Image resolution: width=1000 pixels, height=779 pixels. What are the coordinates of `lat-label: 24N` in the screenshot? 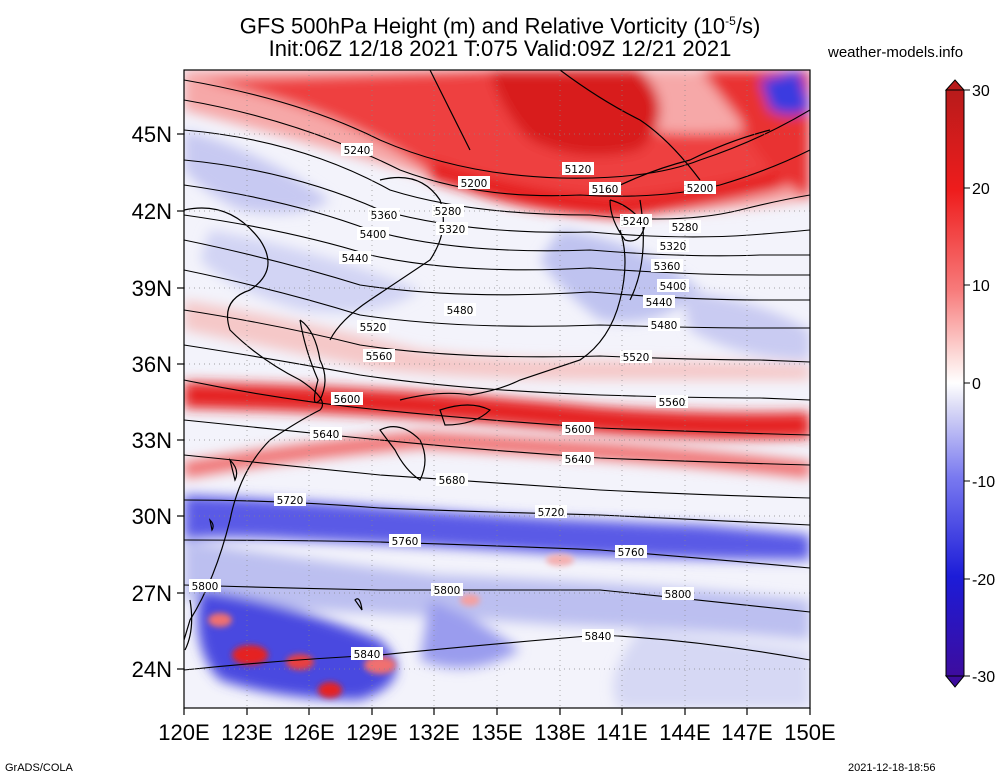 It's located at (152, 669).